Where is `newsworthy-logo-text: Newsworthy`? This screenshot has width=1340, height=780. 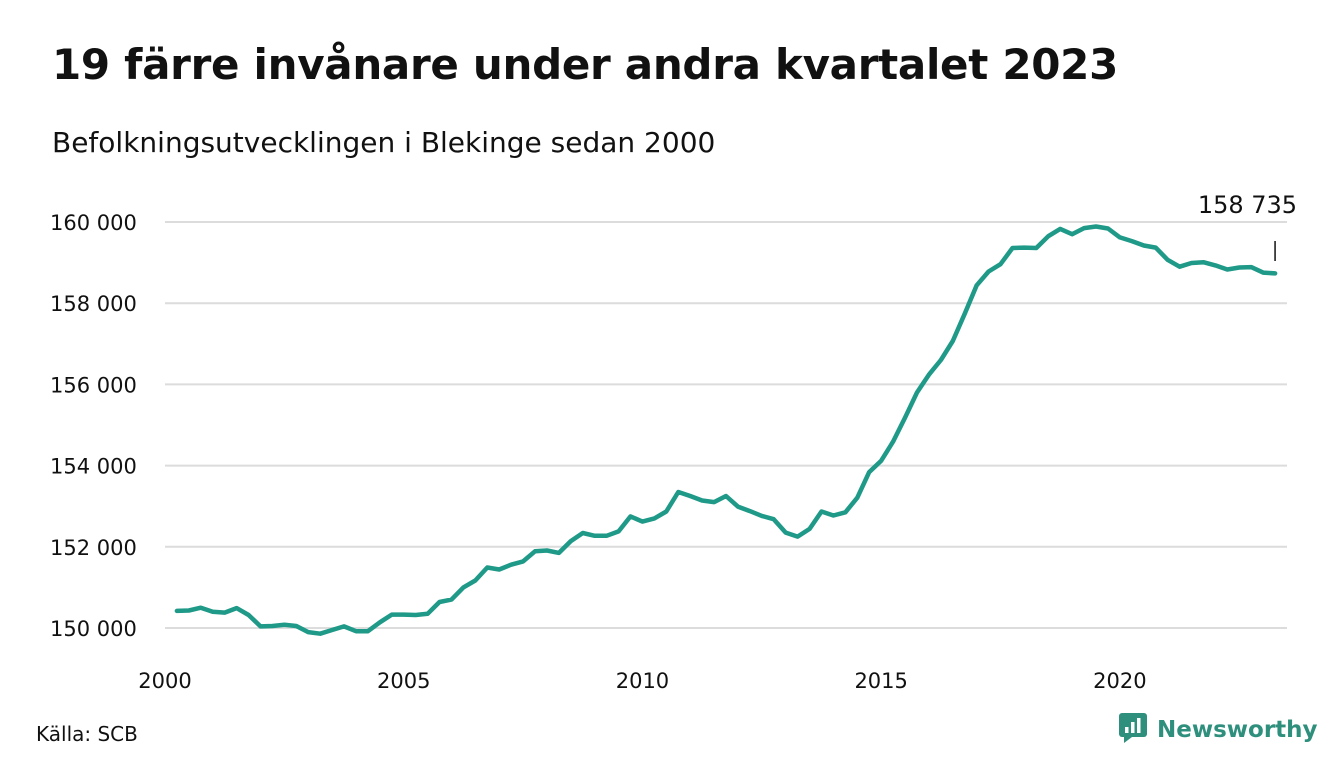
newsworthy-logo-text: Newsworthy is located at coordinates (1237, 730).